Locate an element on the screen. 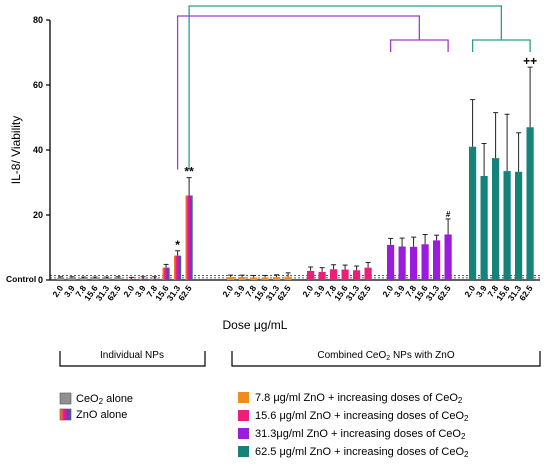 The image size is (550, 470). y-tick-label: 80 is located at coordinates (38, 20).